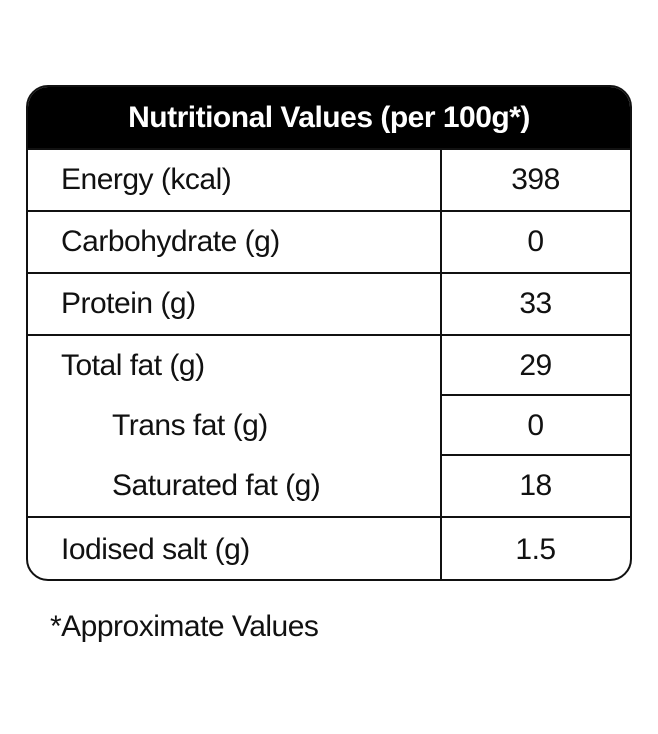 The height and width of the screenshot is (734, 658). I want to click on row-label: Protein (g), so click(128, 303).